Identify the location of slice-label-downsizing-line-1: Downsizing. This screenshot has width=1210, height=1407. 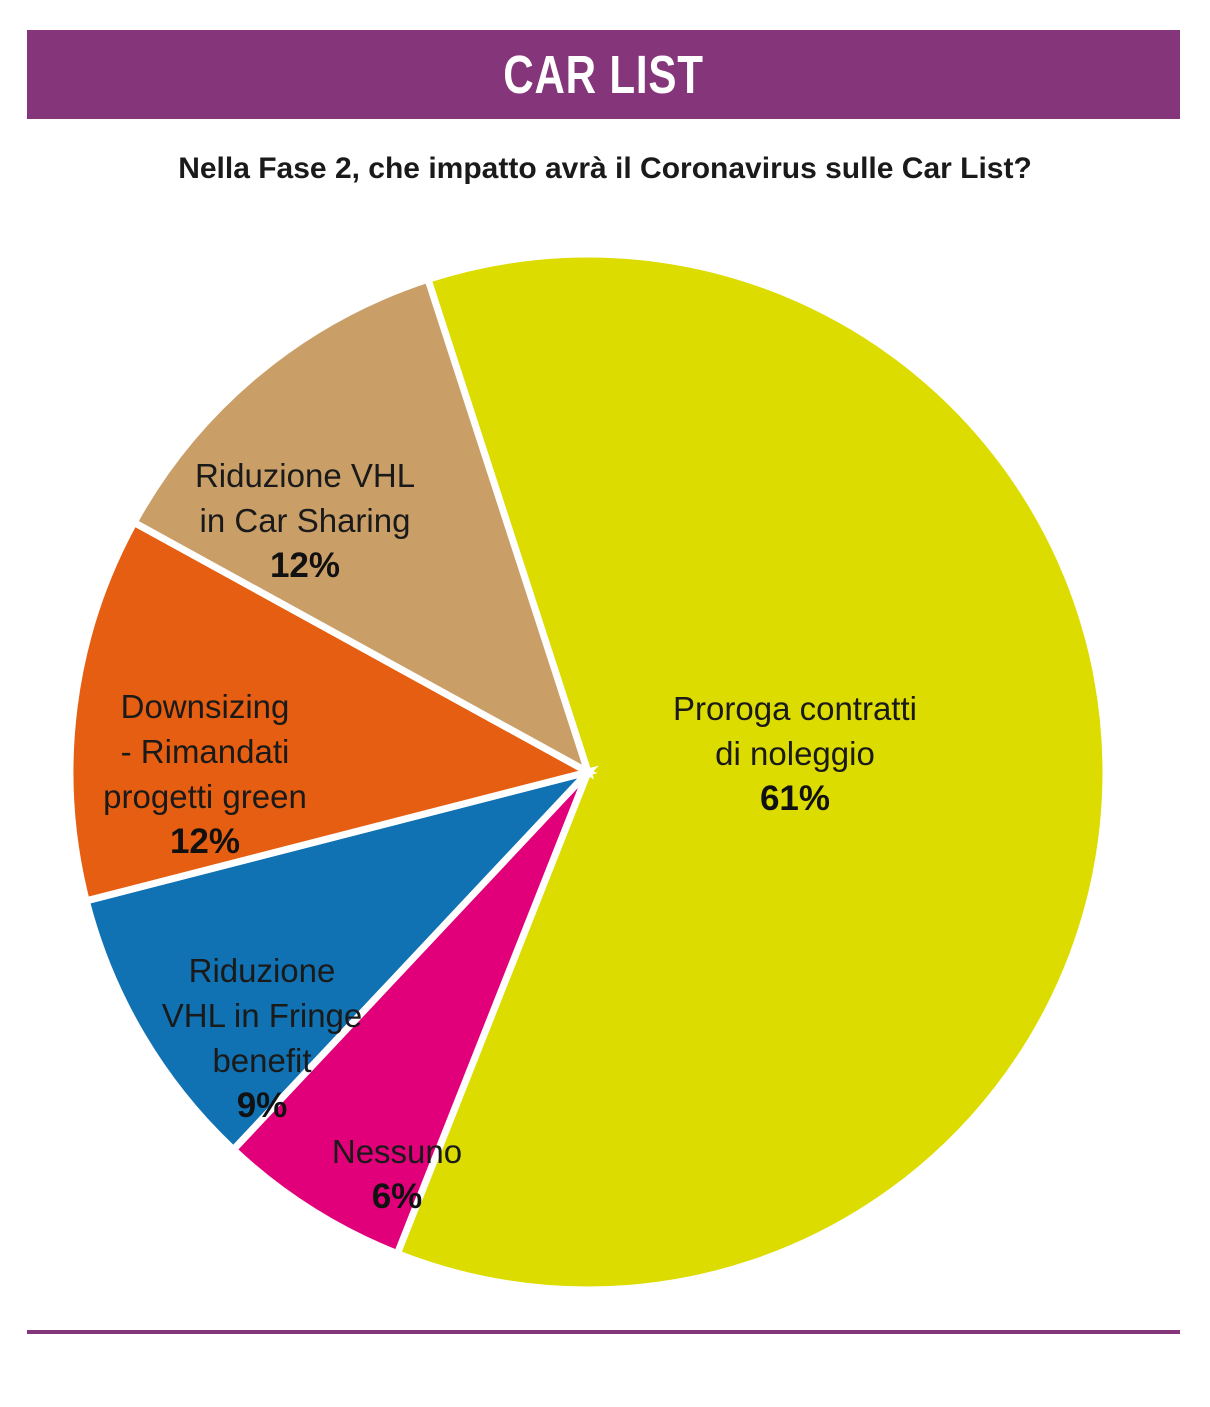
(205, 706).